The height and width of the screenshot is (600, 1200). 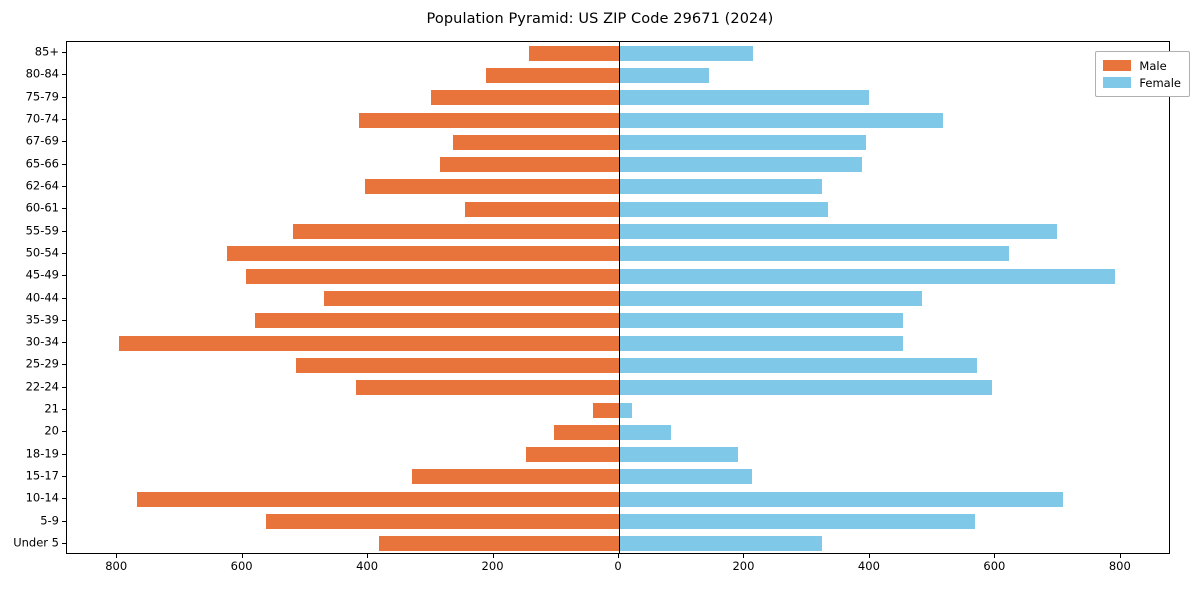 What do you see at coordinates (367, 566) in the screenshot?
I see `x-tick-label-2: 400` at bounding box center [367, 566].